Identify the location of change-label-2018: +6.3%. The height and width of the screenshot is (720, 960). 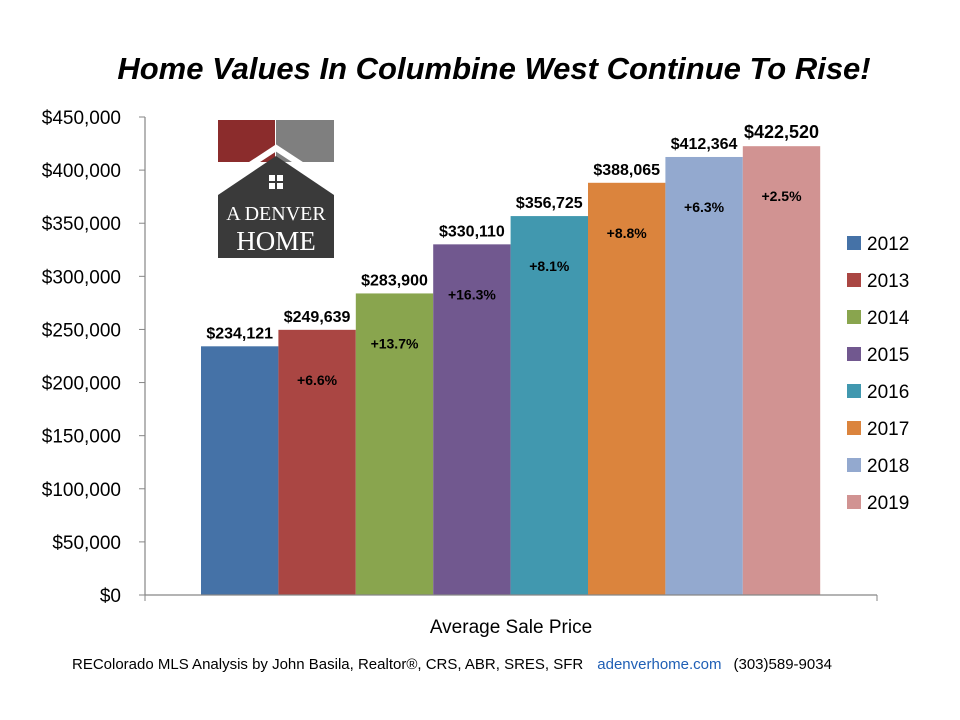
(704, 207).